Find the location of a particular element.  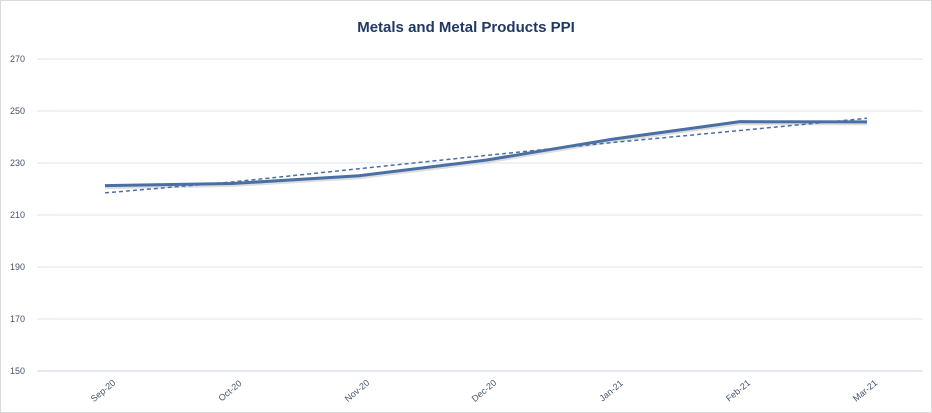

series-line is located at coordinates (486, 154).